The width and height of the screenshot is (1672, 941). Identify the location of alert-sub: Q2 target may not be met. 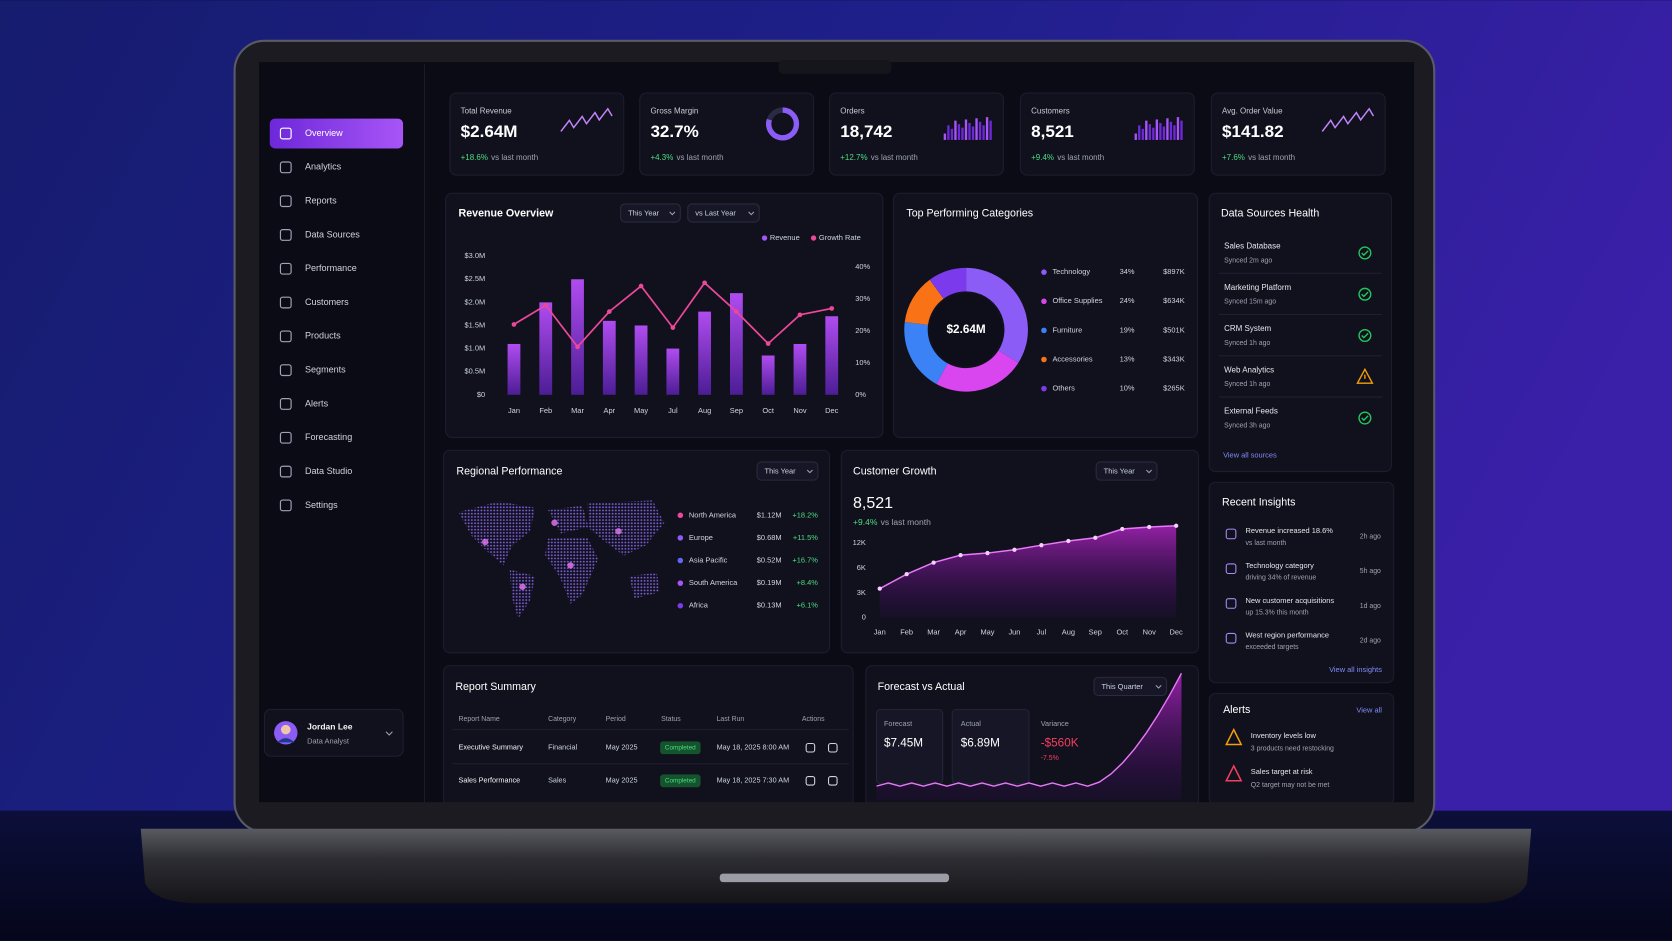
(1290, 785).